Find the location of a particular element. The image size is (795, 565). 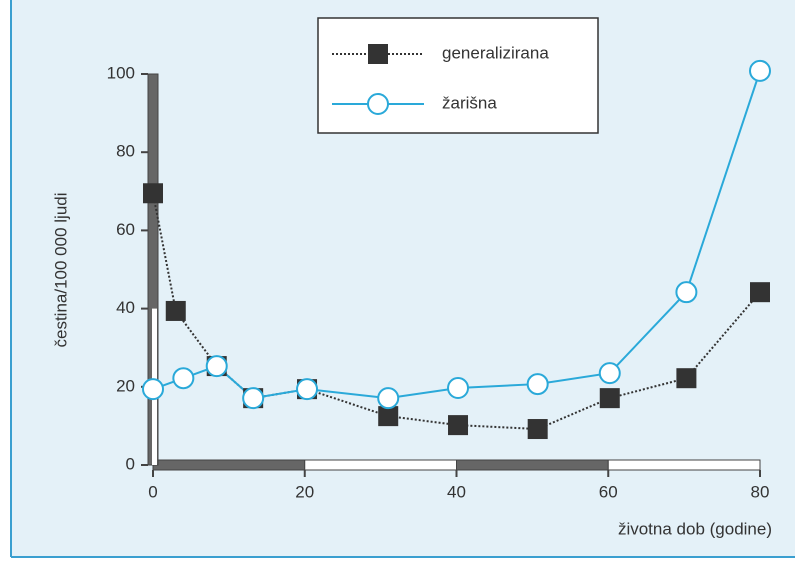

y-tick-label: 100 is located at coordinates (121, 72).